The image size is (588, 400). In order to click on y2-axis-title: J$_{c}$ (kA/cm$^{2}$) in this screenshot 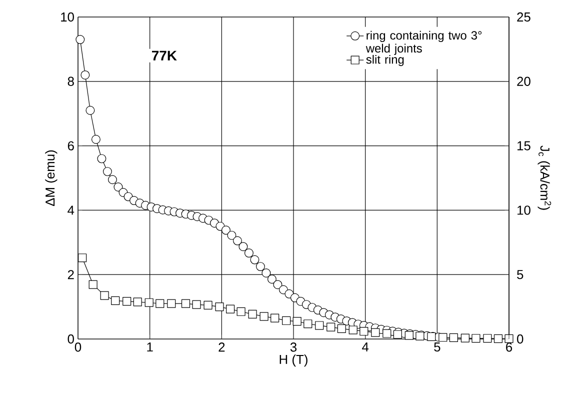, I will do `click(545, 178)`.